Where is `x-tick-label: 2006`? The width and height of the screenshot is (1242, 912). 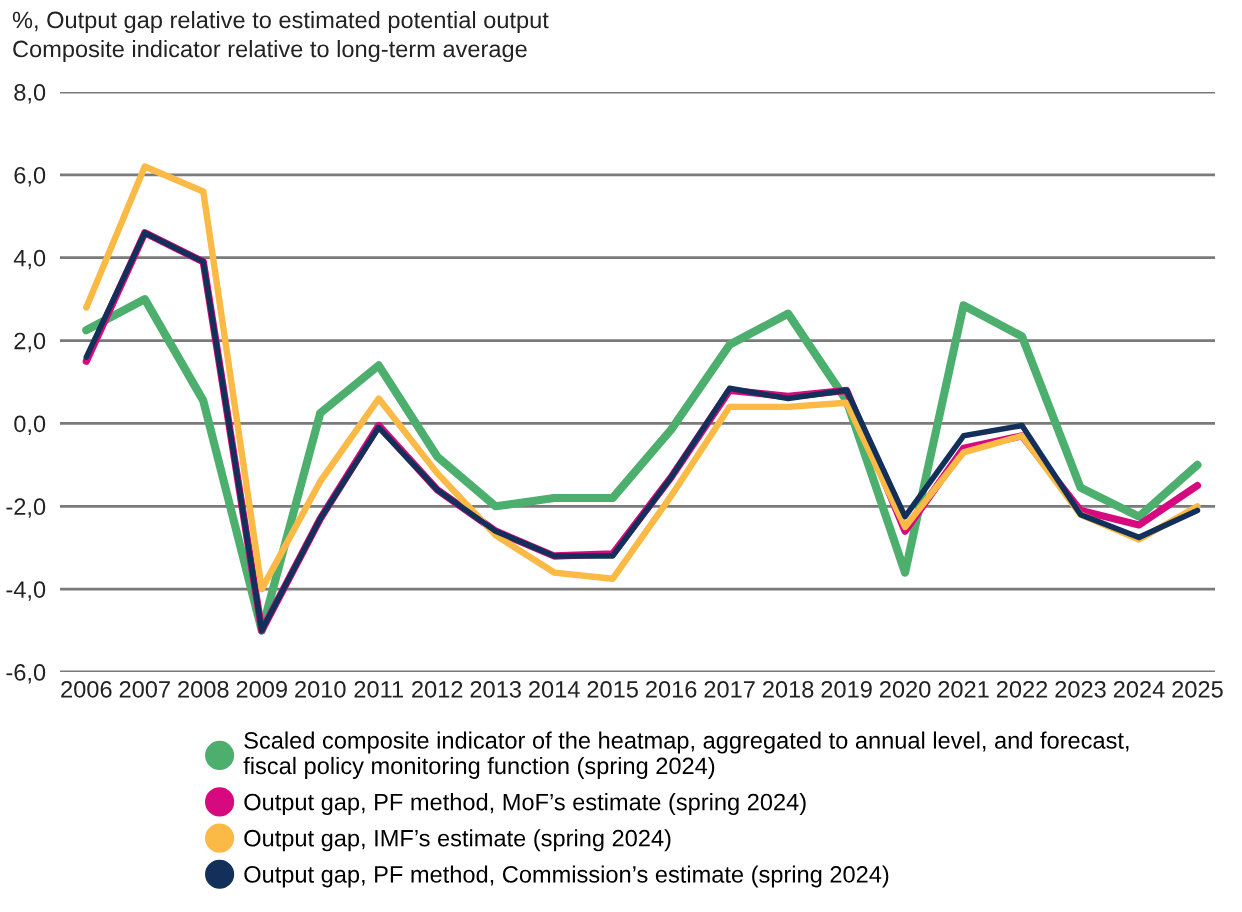
x-tick-label: 2006 is located at coordinates (86, 689).